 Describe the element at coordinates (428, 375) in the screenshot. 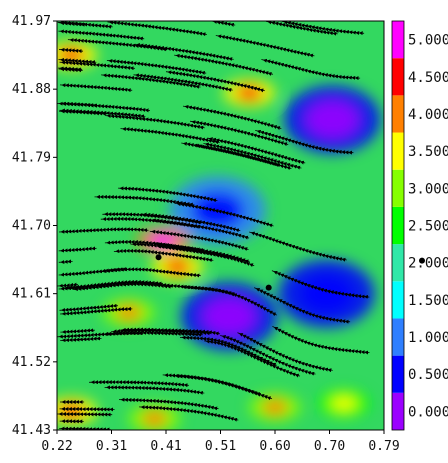

I see `colorbar-label: 0.500` at that location.